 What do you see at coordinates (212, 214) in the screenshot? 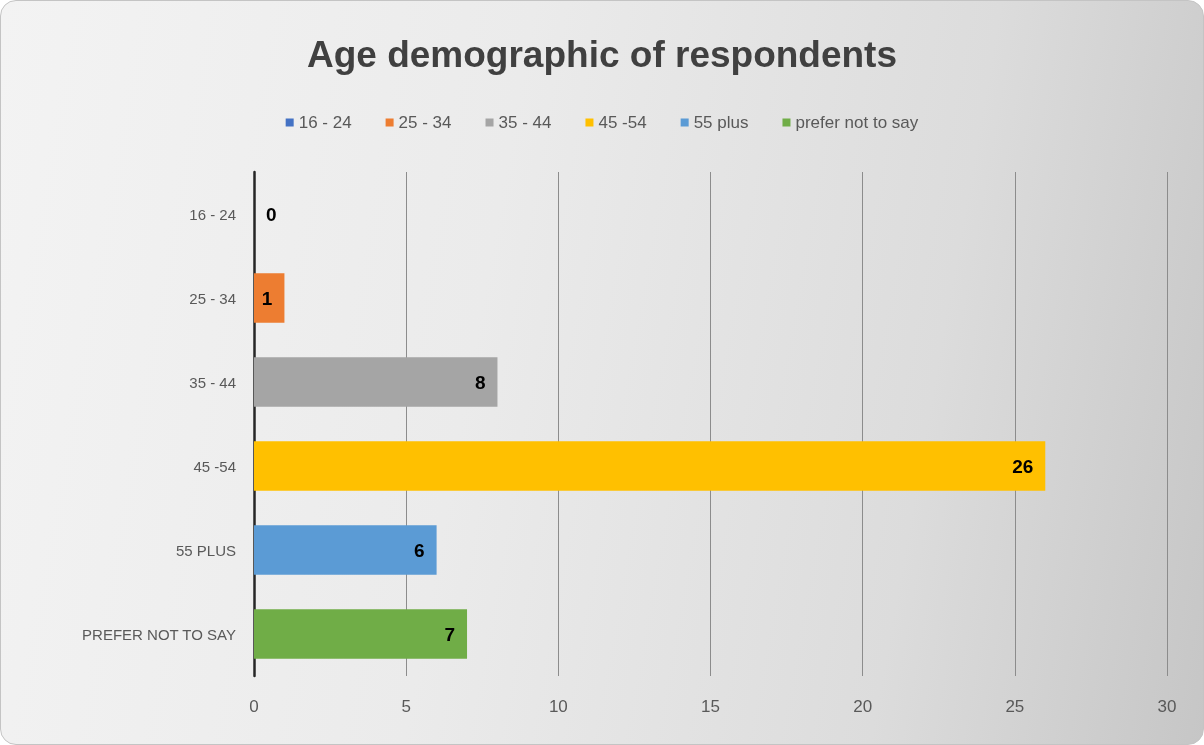
I see `y-tick-label: 16 - 24` at bounding box center [212, 214].